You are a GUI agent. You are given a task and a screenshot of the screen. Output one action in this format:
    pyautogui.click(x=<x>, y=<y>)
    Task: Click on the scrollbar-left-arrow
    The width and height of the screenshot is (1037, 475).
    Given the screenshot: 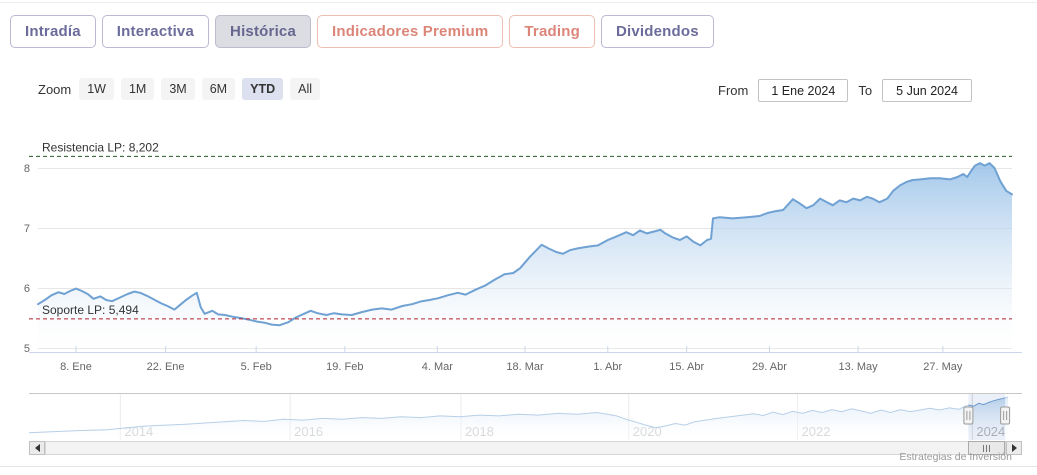 What is the action you would take?
    pyautogui.click(x=37, y=448)
    